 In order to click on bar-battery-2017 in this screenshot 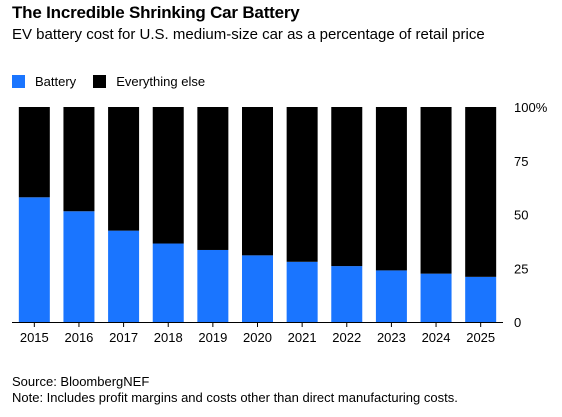, I will do `click(124, 276)`.